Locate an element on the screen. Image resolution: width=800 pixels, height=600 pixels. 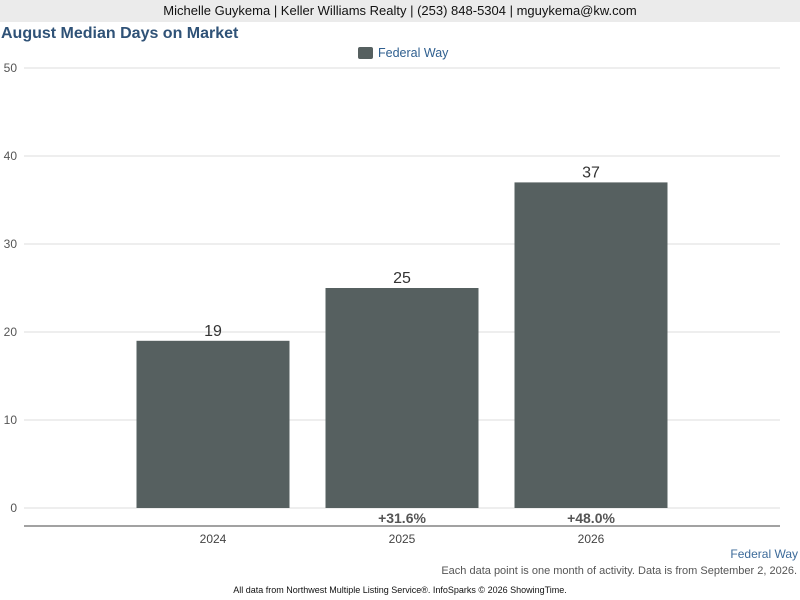
y-tick-label: 10 is located at coordinates (11, 420).